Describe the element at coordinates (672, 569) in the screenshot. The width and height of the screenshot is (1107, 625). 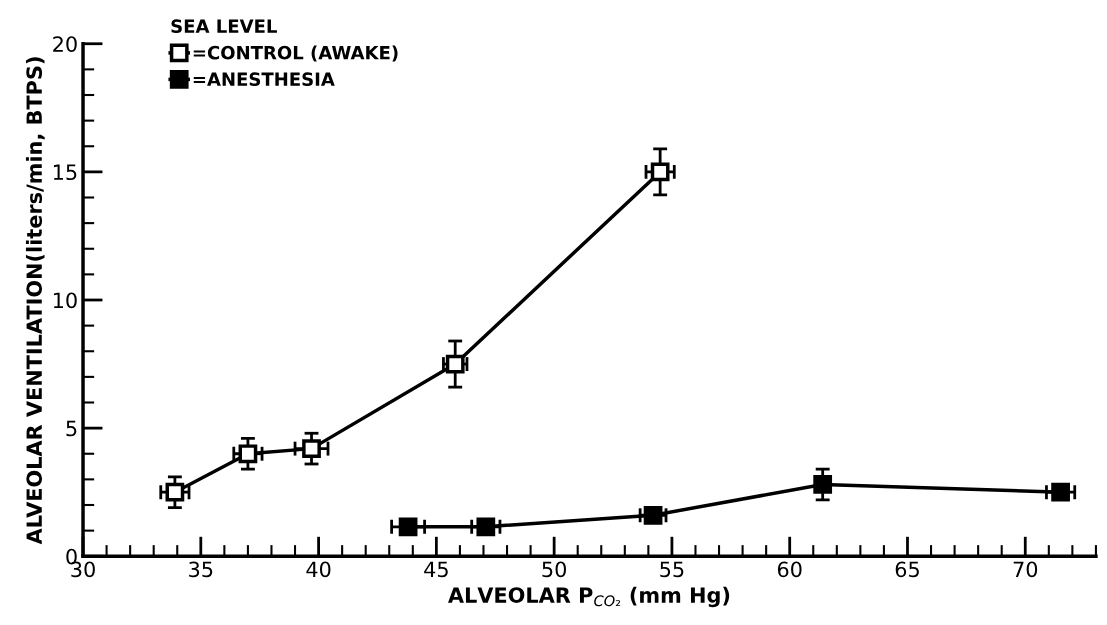
I see `x-tick-label: 55` at that location.